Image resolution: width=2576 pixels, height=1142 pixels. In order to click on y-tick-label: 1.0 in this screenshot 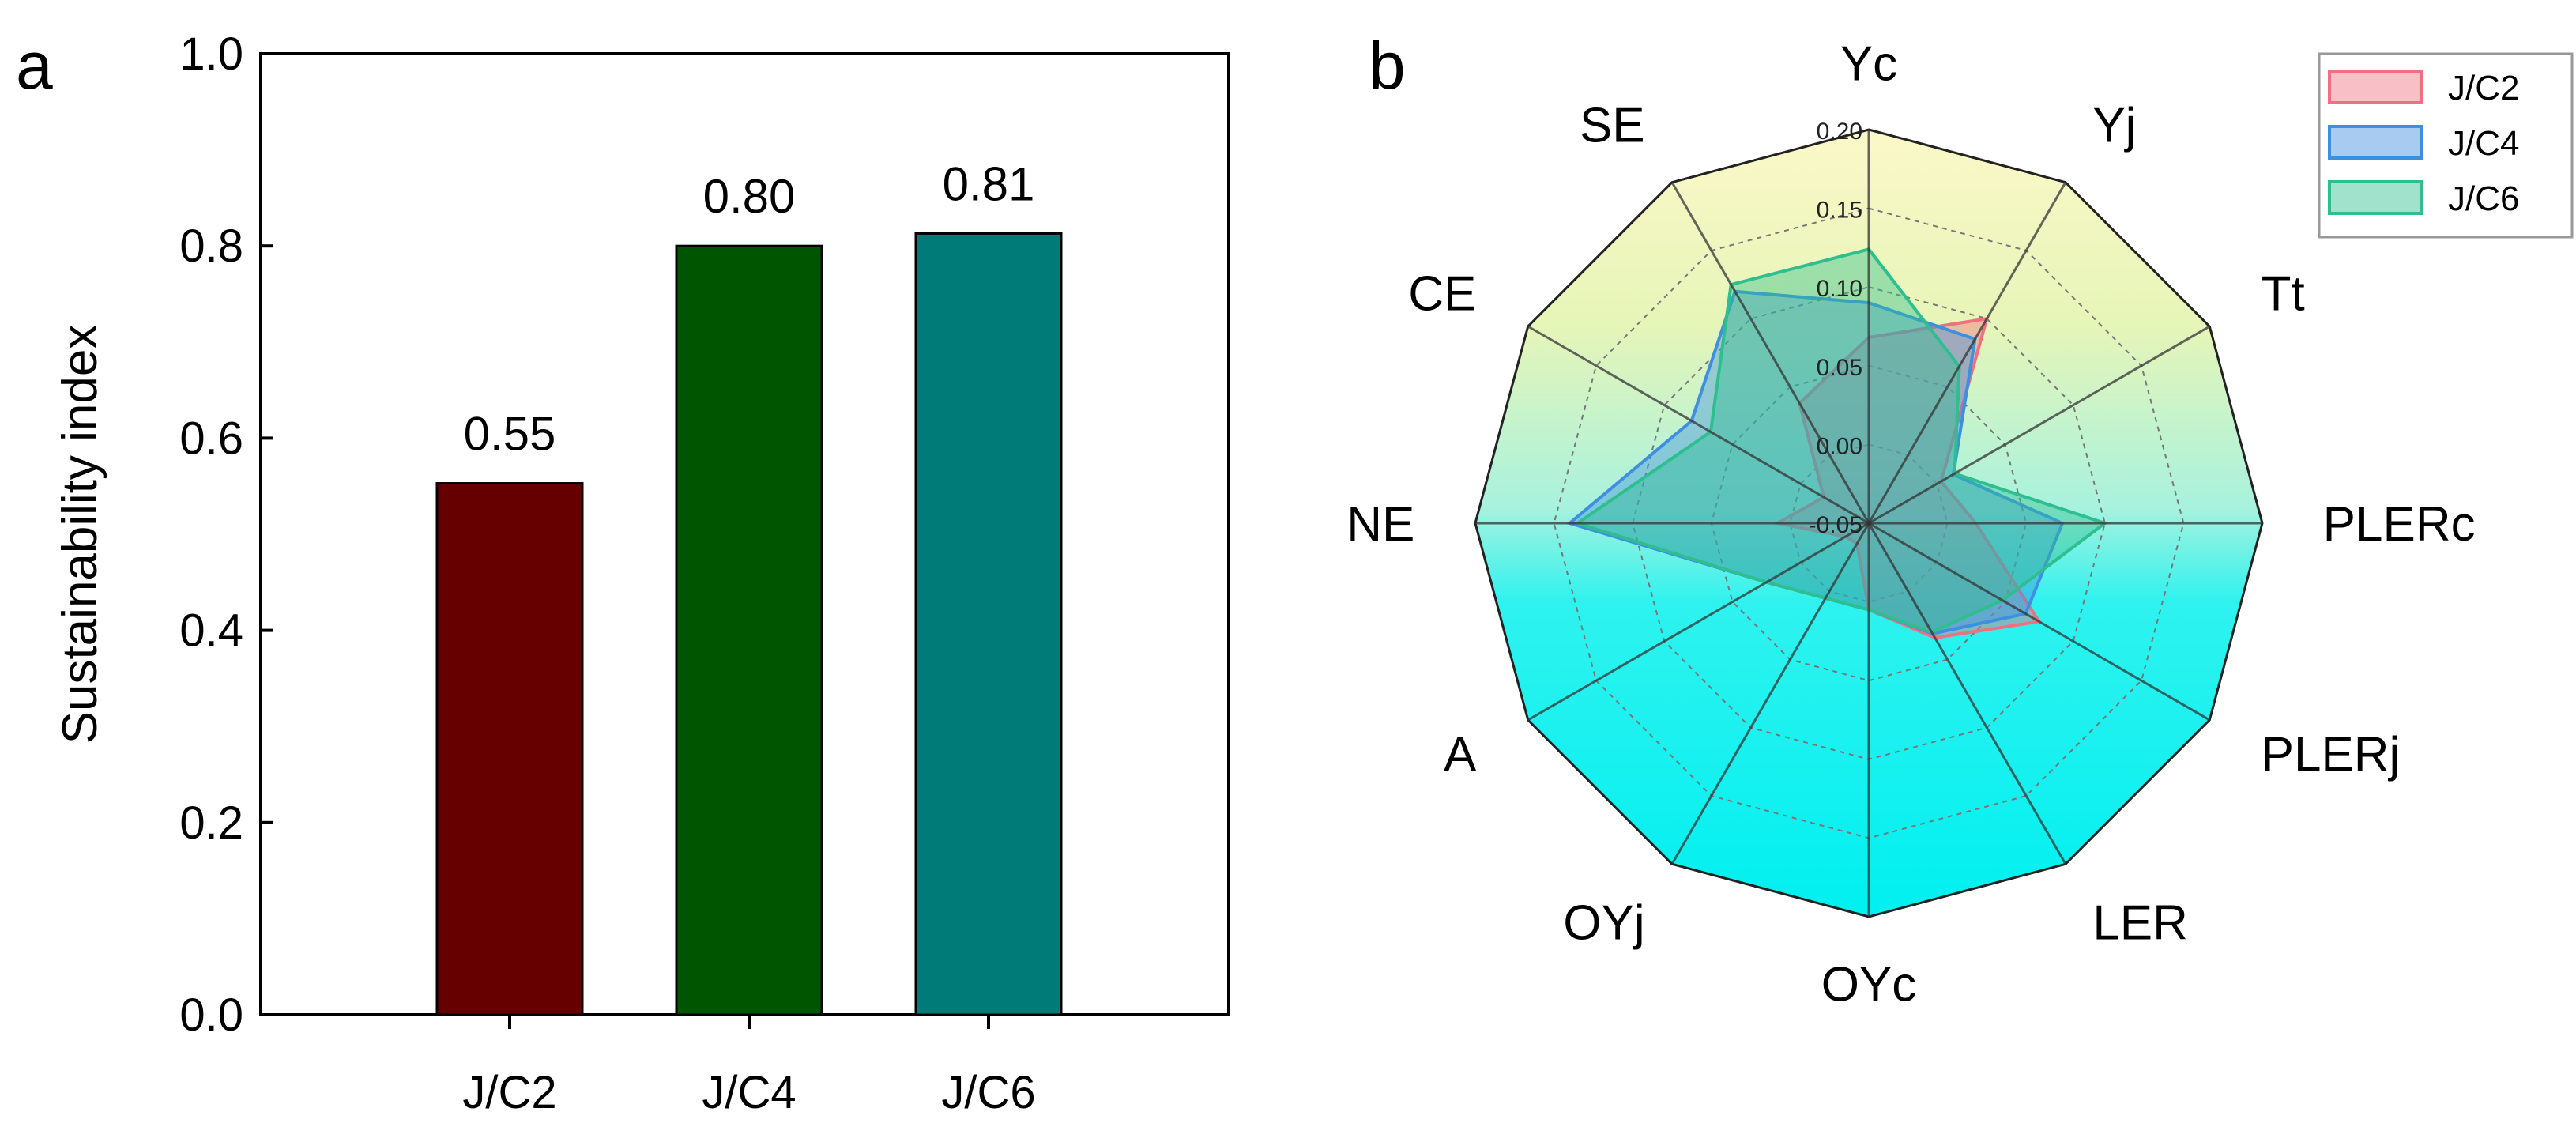, I will do `click(211, 54)`.